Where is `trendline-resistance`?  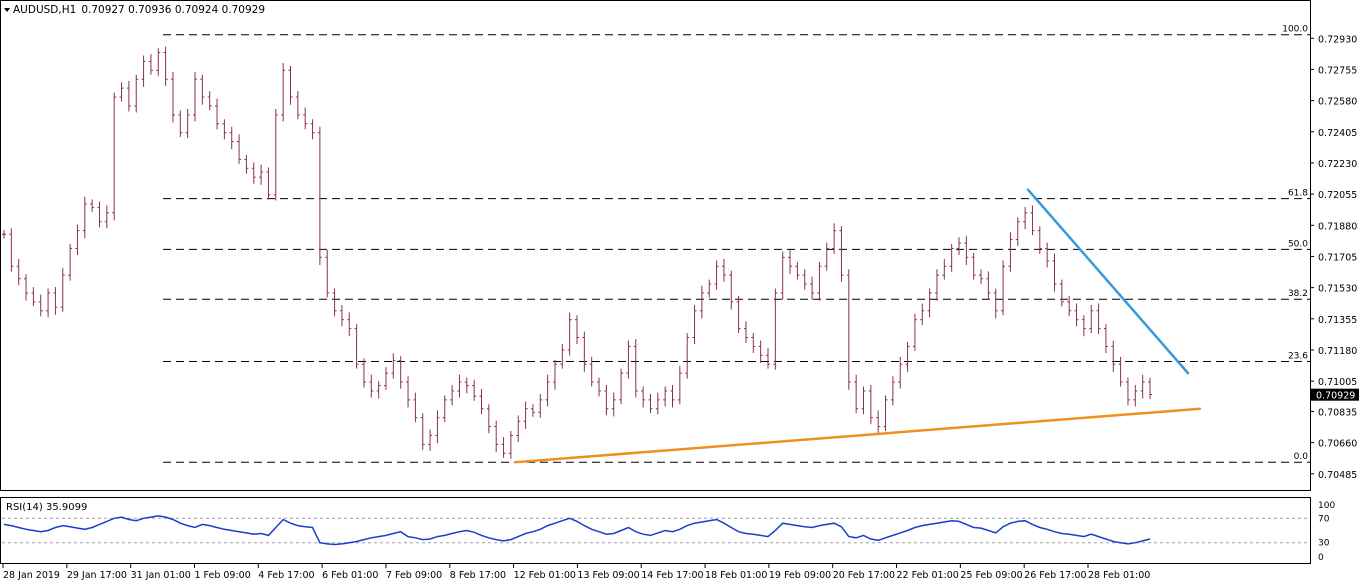 trendline-resistance is located at coordinates (1108, 281).